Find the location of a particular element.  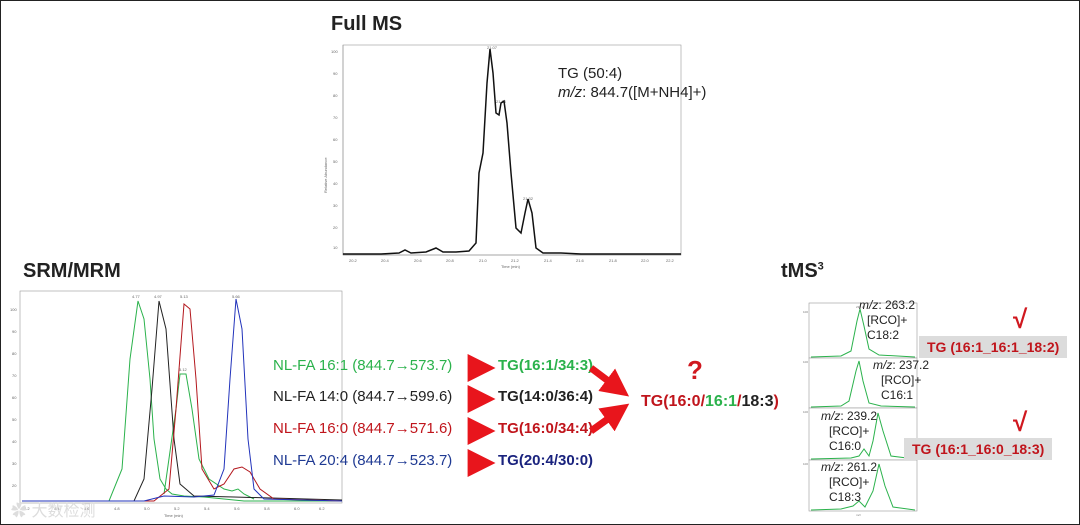

tms-mz-line: m/z: 237.2 is located at coordinates (901, 365).